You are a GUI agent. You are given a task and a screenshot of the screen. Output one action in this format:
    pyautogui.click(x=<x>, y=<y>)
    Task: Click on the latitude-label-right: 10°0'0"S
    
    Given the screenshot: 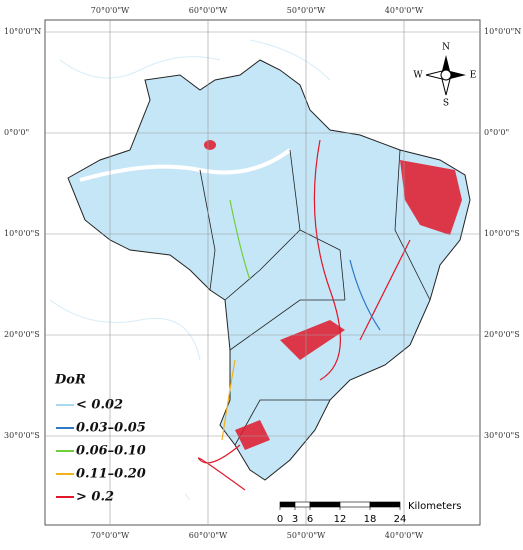 What is the action you would take?
    pyautogui.click(x=502, y=233)
    